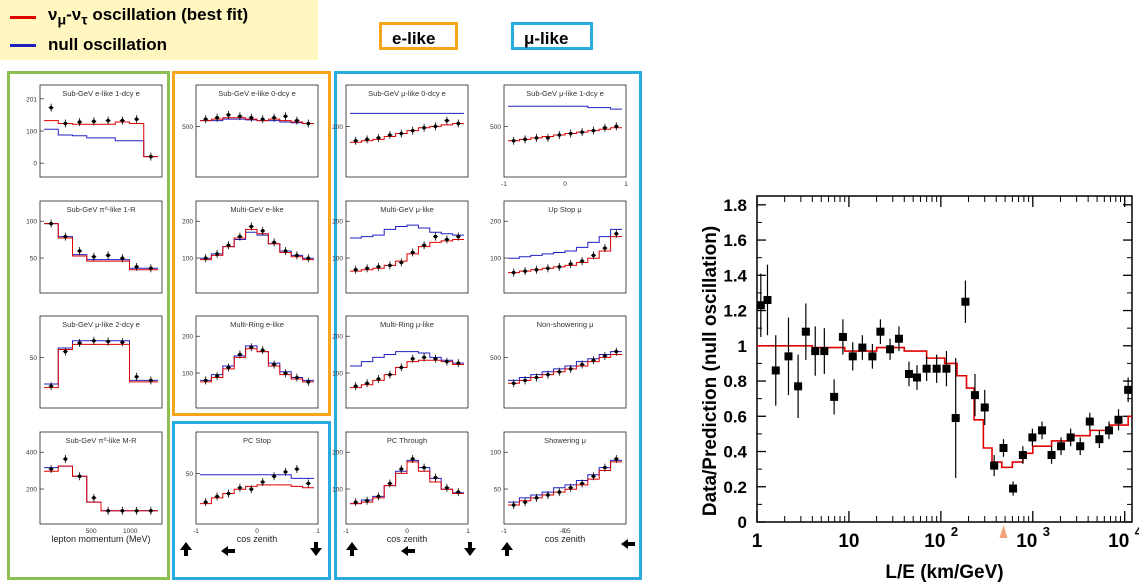 The height and width of the screenshot is (583, 1139). What do you see at coordinates (558, 247) in the screenshot?
I see `histogram-panel: Up Stop μ 200 100` at bounding box center [558, 247].